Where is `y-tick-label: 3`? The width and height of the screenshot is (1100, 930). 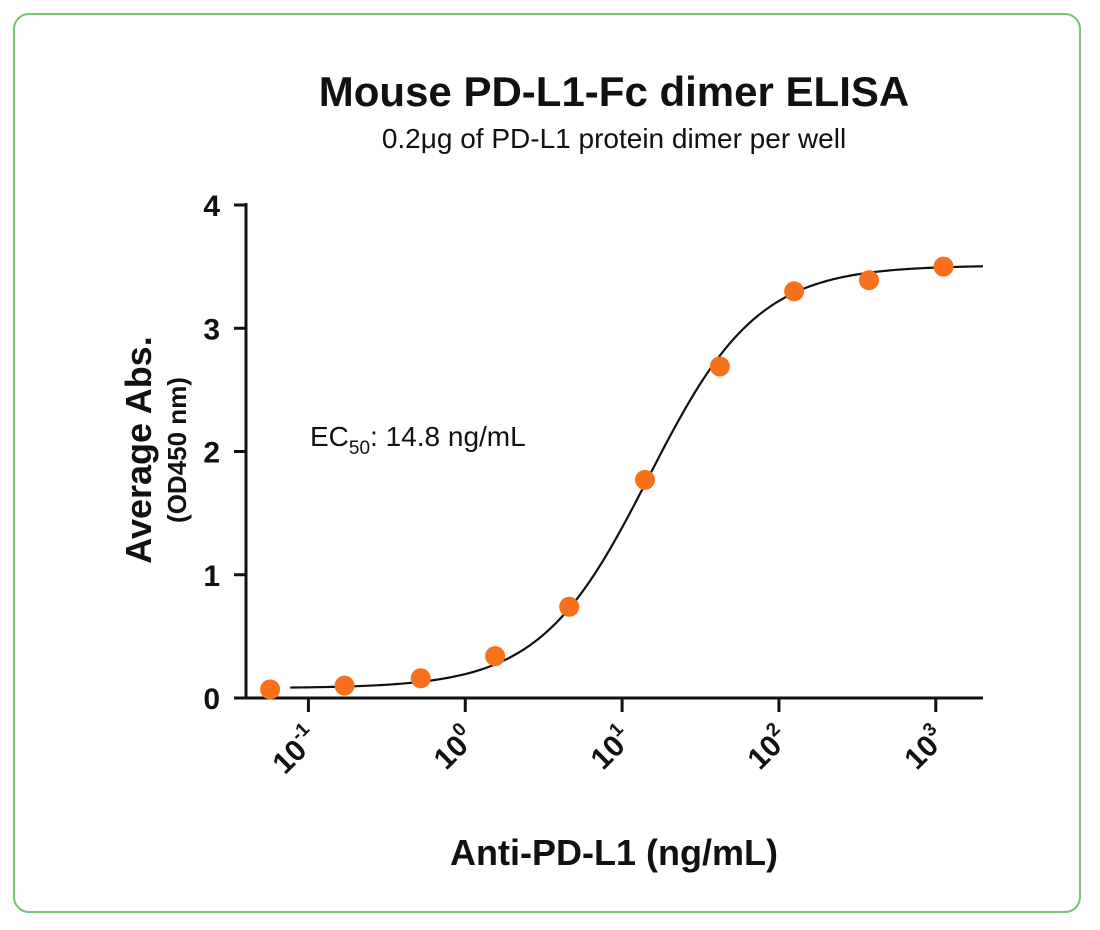 y-tick-label: 3 is located at coordinates (211, 329).